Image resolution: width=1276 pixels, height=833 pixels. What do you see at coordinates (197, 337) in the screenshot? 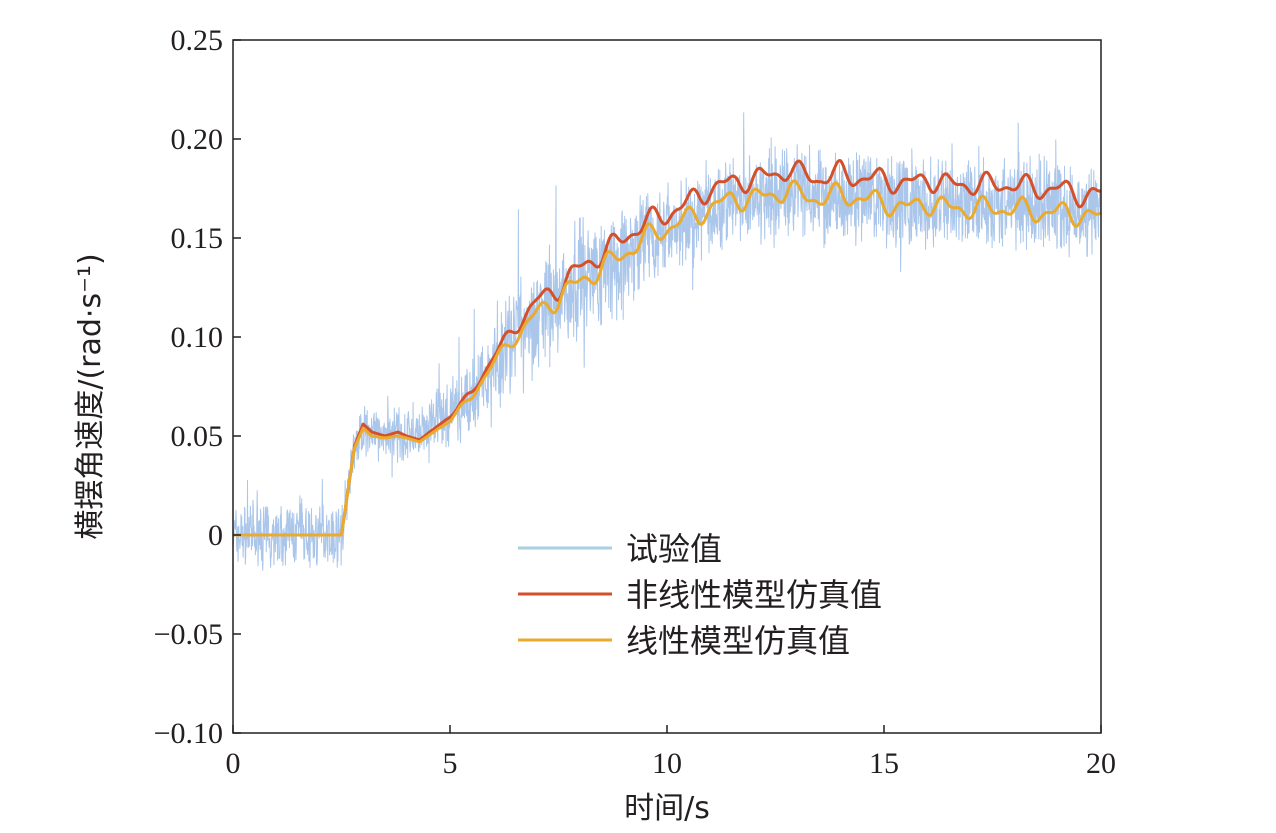
I see `y-tick-label: 0.10` at bounding box center [197, 337].